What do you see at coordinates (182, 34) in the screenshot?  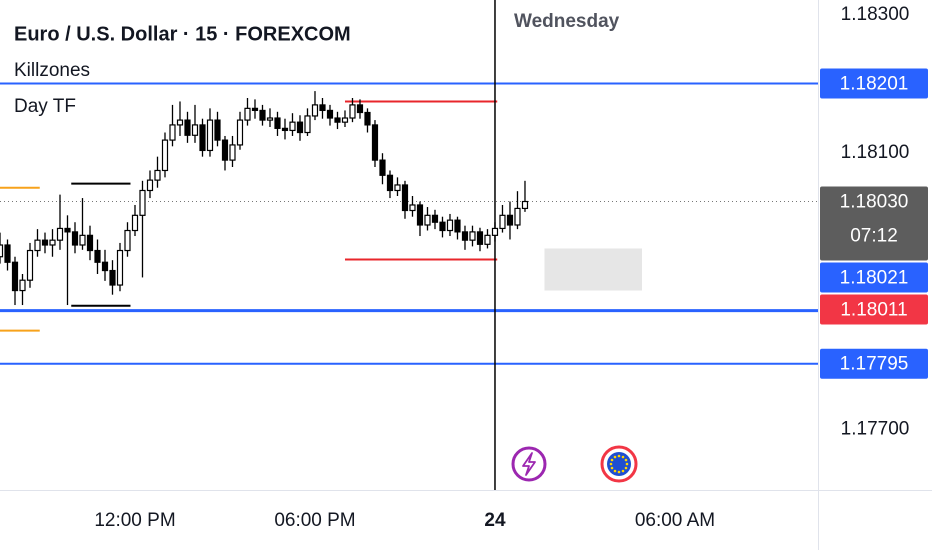 I see `chart-title: Euro / U.S. Dollar · 15 · FOREXCOM` at bounding box center [182, 34].